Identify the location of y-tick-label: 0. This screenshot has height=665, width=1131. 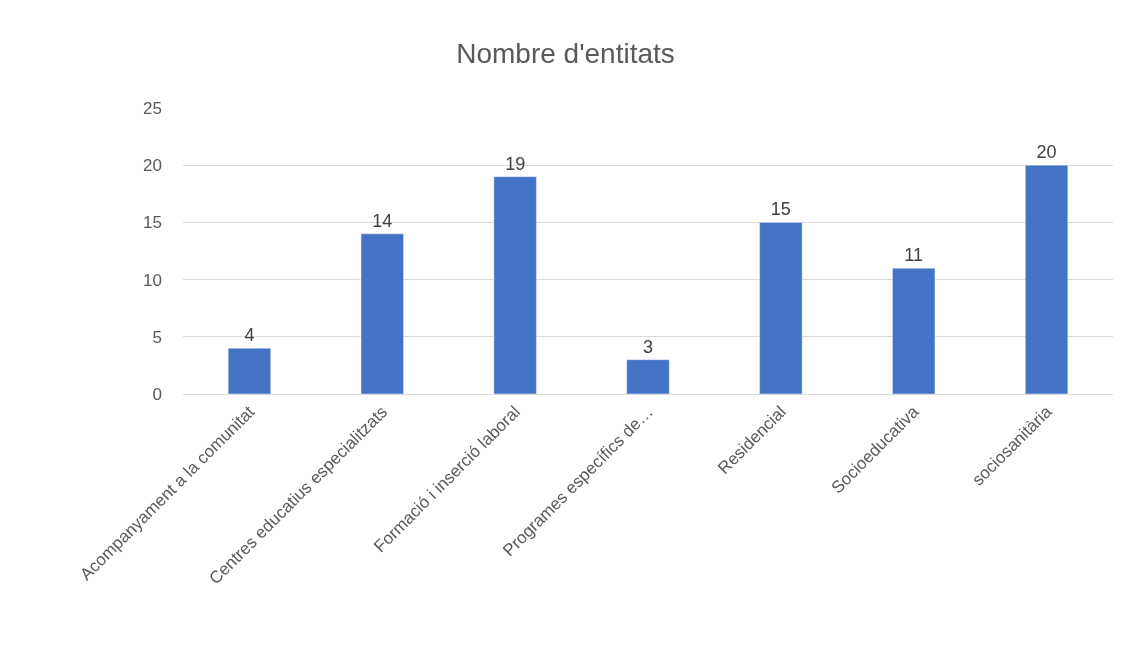
(157, 394).